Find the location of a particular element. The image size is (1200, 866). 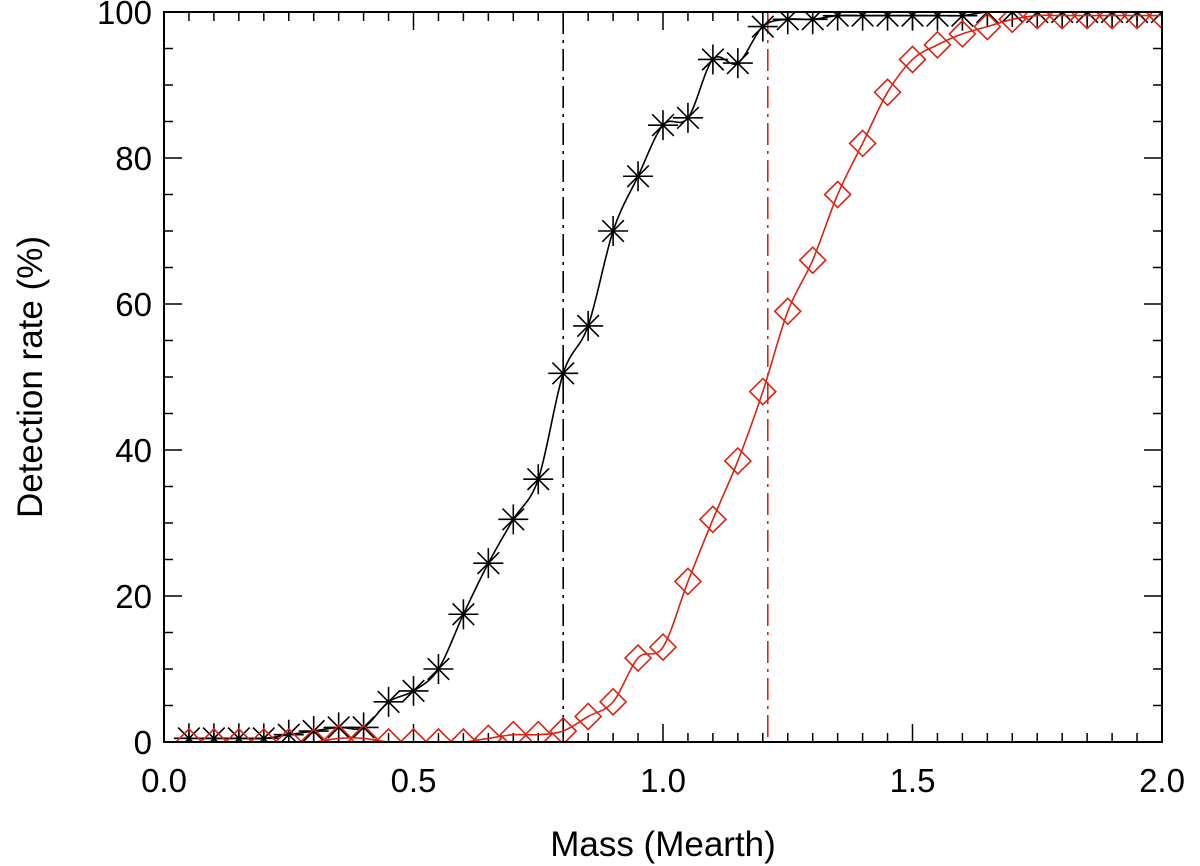

y-axis-title: Detection rate (%) is located at coordinates (30, 377).